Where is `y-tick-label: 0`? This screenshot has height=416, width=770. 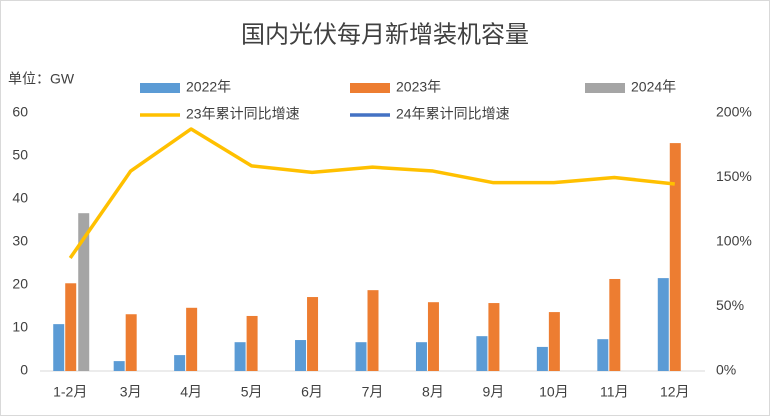
y-tick-label: 0 is located at coordinates (24, 370).